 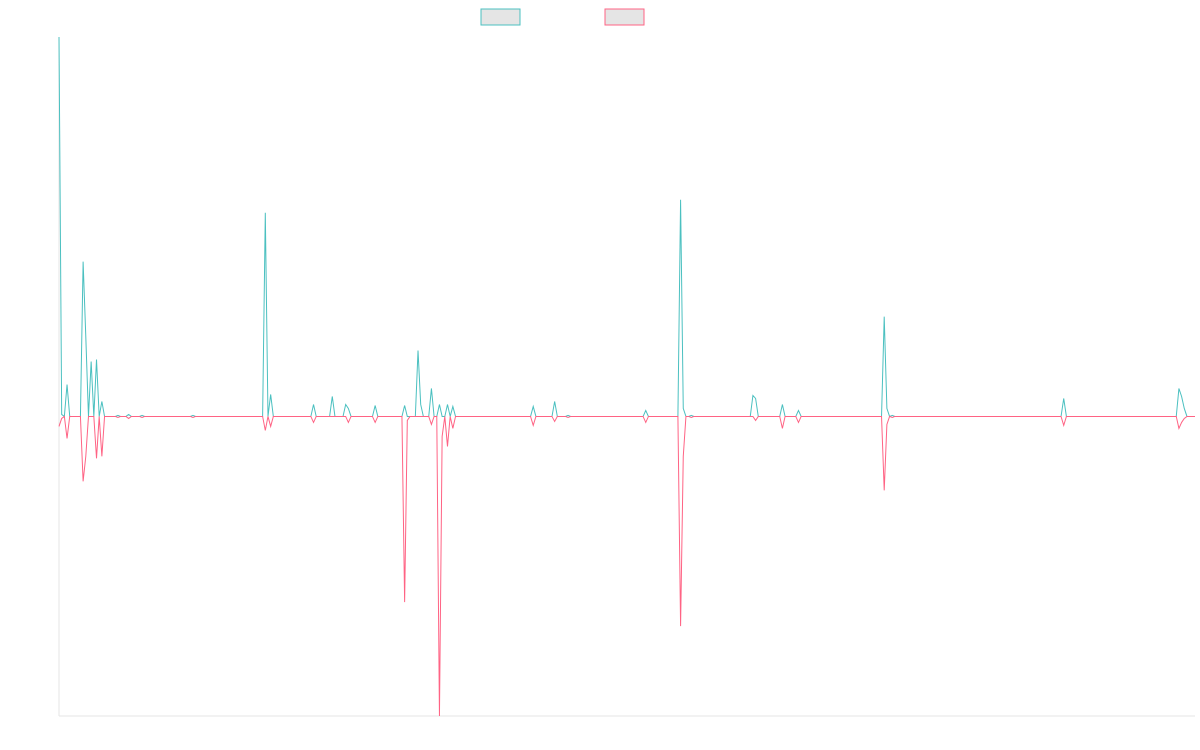 What do you see at coordinates (562, 17) in the screenshot?
I see `legend` at bounding box center [562, 17].